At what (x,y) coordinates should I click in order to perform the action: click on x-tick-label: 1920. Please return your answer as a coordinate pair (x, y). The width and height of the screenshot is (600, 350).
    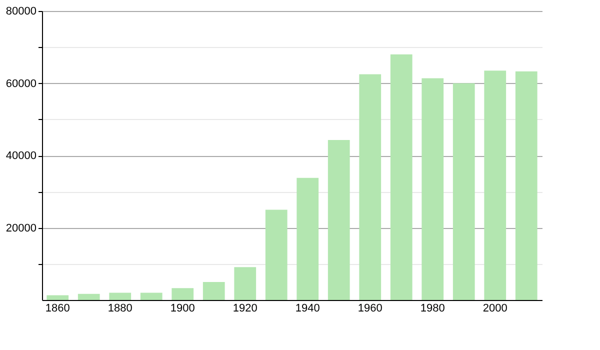
    Looking at the image, I should click on (245, 308).